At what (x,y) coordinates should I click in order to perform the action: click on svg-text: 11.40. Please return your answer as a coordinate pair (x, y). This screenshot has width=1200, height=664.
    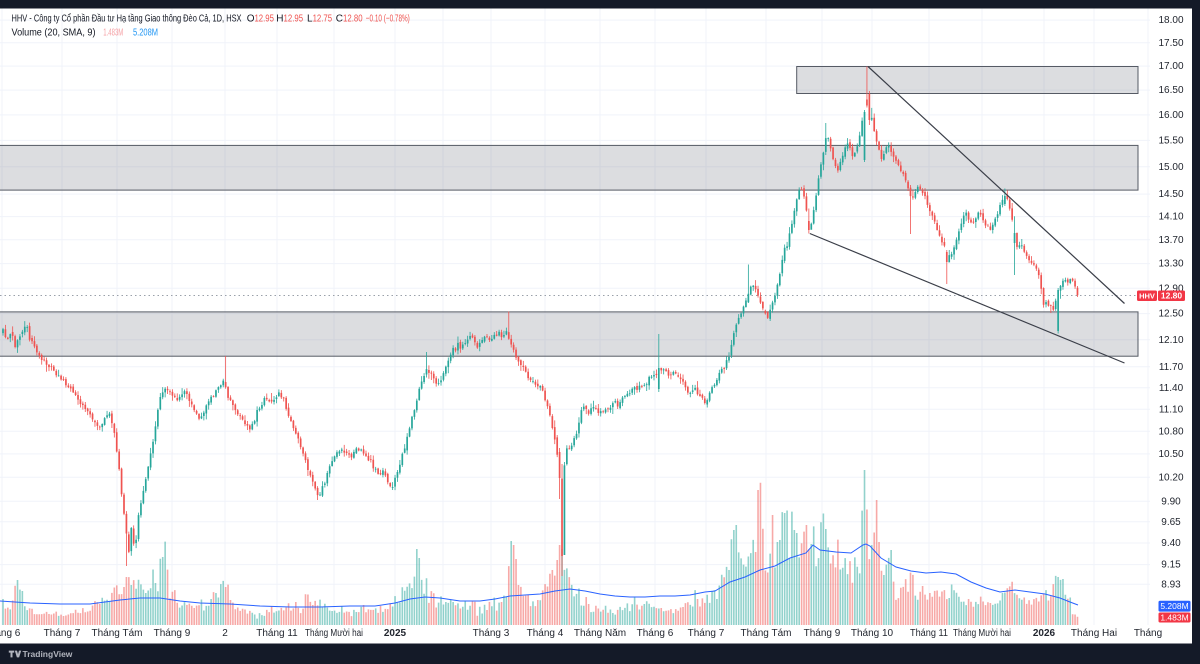
    Looking at the image, I should click on (1171, 388).